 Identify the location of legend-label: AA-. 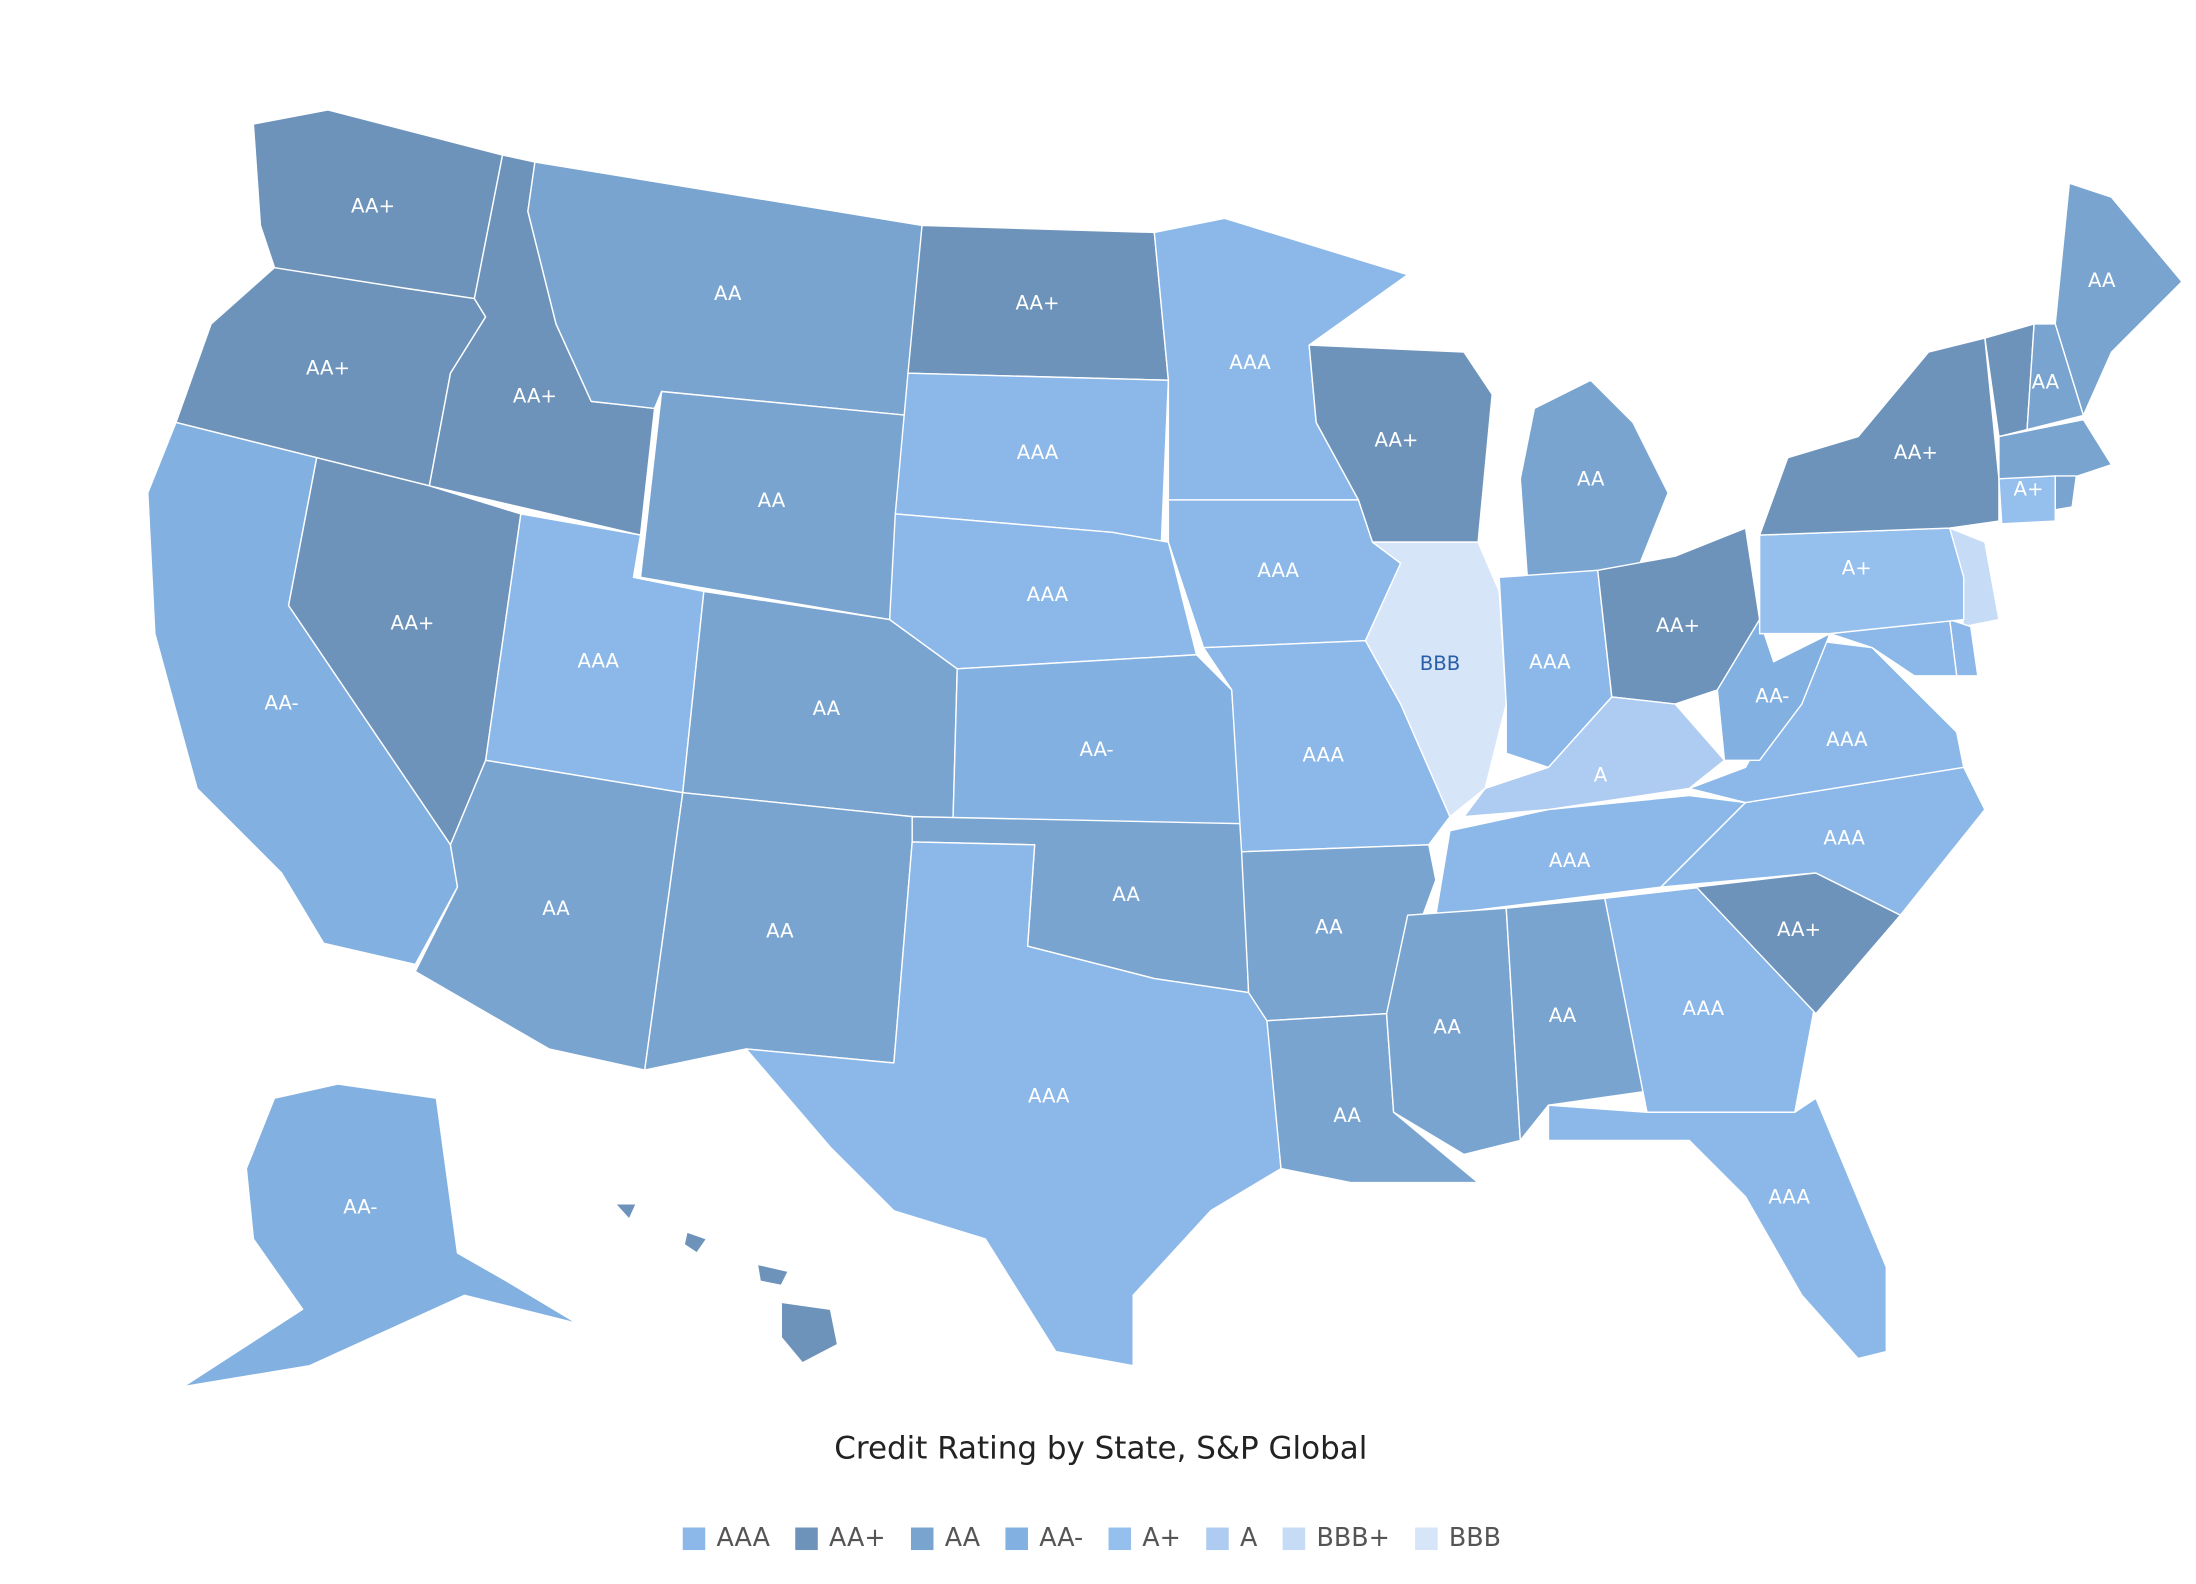
(1061, 1537).